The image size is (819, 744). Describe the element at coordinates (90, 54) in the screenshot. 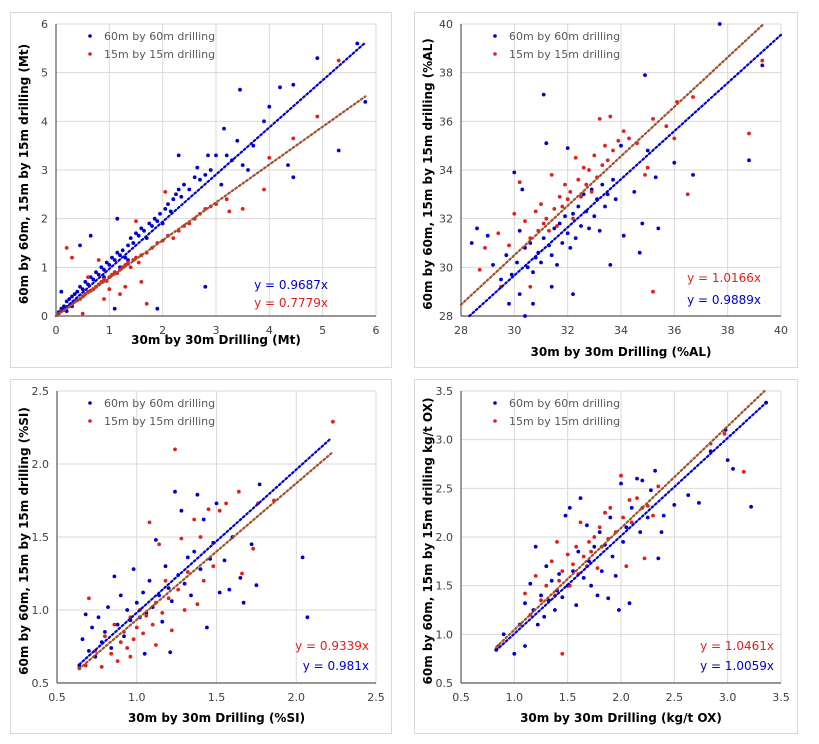

I see `legend-marker-15m` at that location.